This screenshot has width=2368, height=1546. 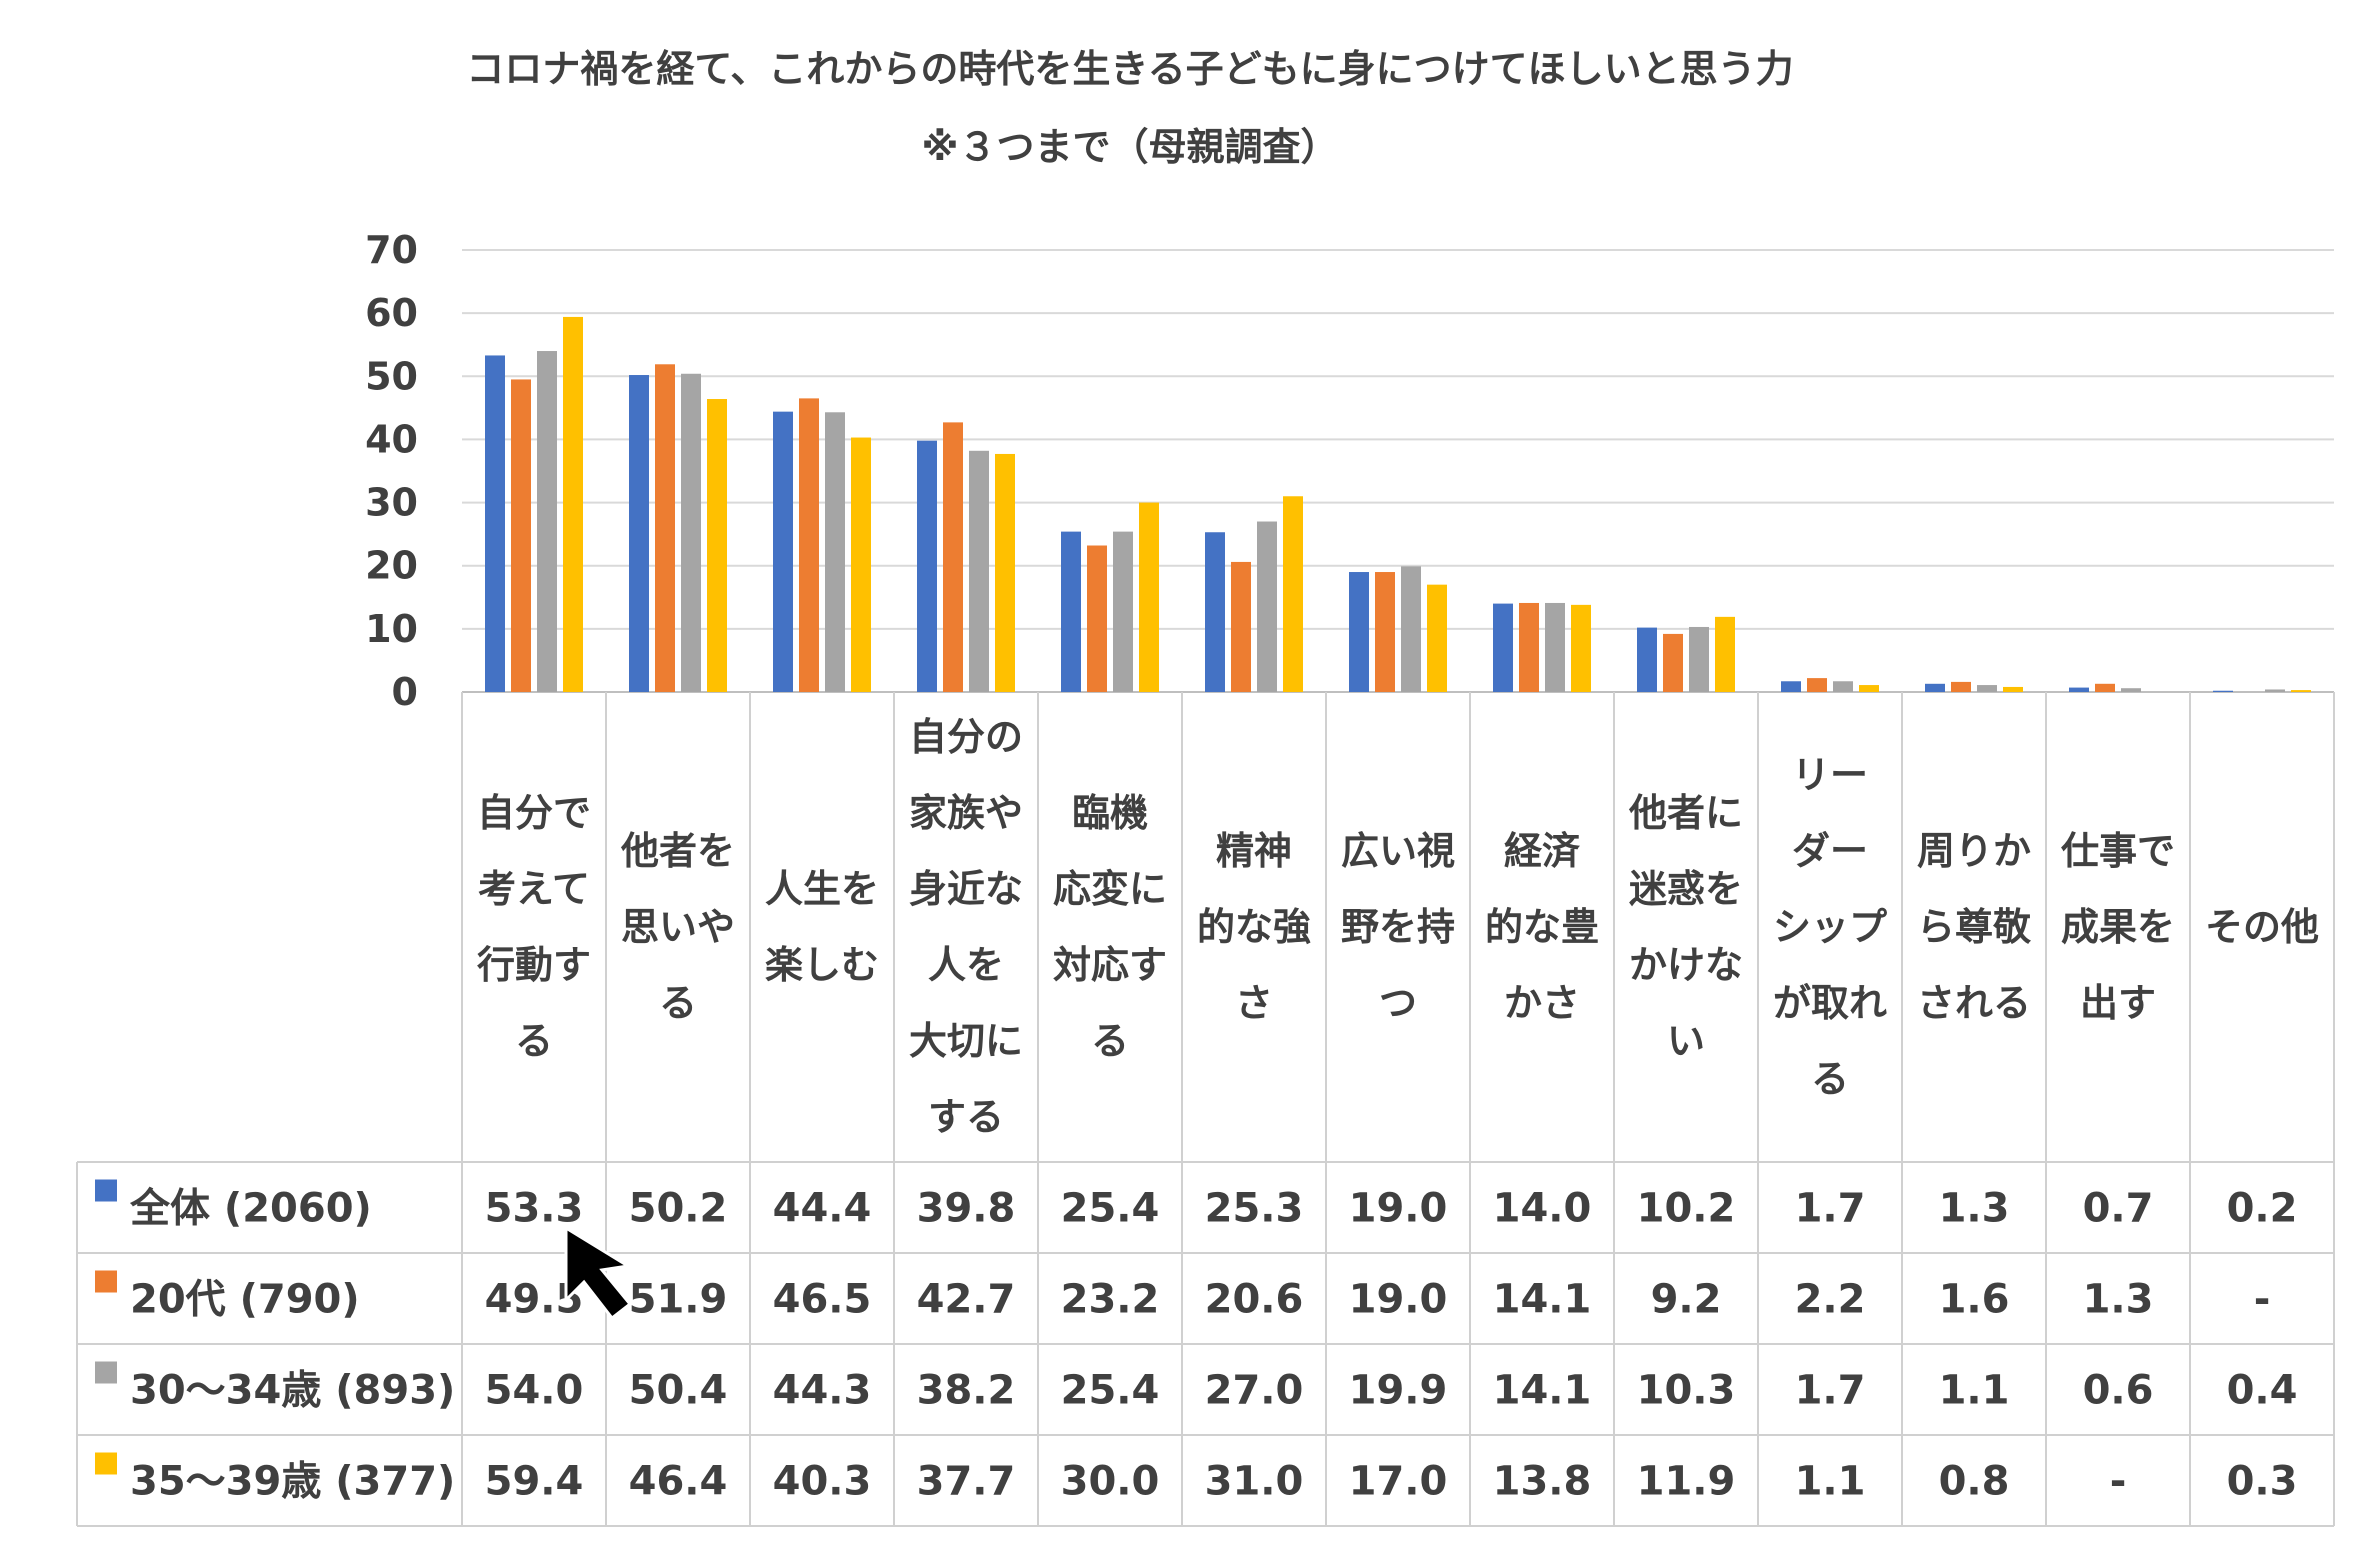 I want to click on category-label: つ, so click(x=1398, y=1003).